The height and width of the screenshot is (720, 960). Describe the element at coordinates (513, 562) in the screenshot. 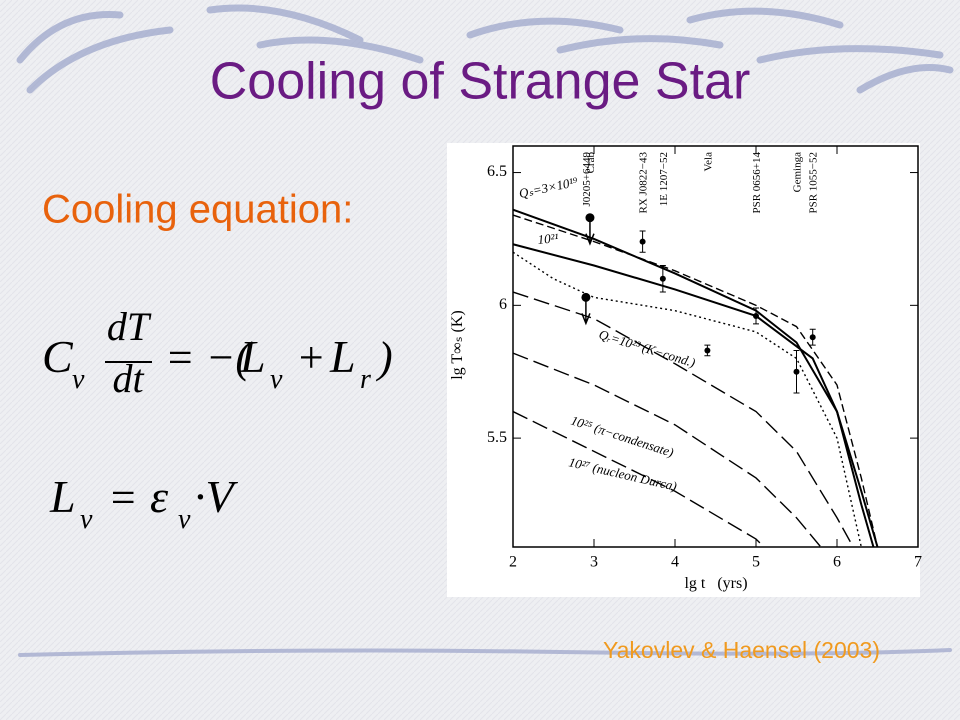

I see `x-tick-label: 2` at that location.